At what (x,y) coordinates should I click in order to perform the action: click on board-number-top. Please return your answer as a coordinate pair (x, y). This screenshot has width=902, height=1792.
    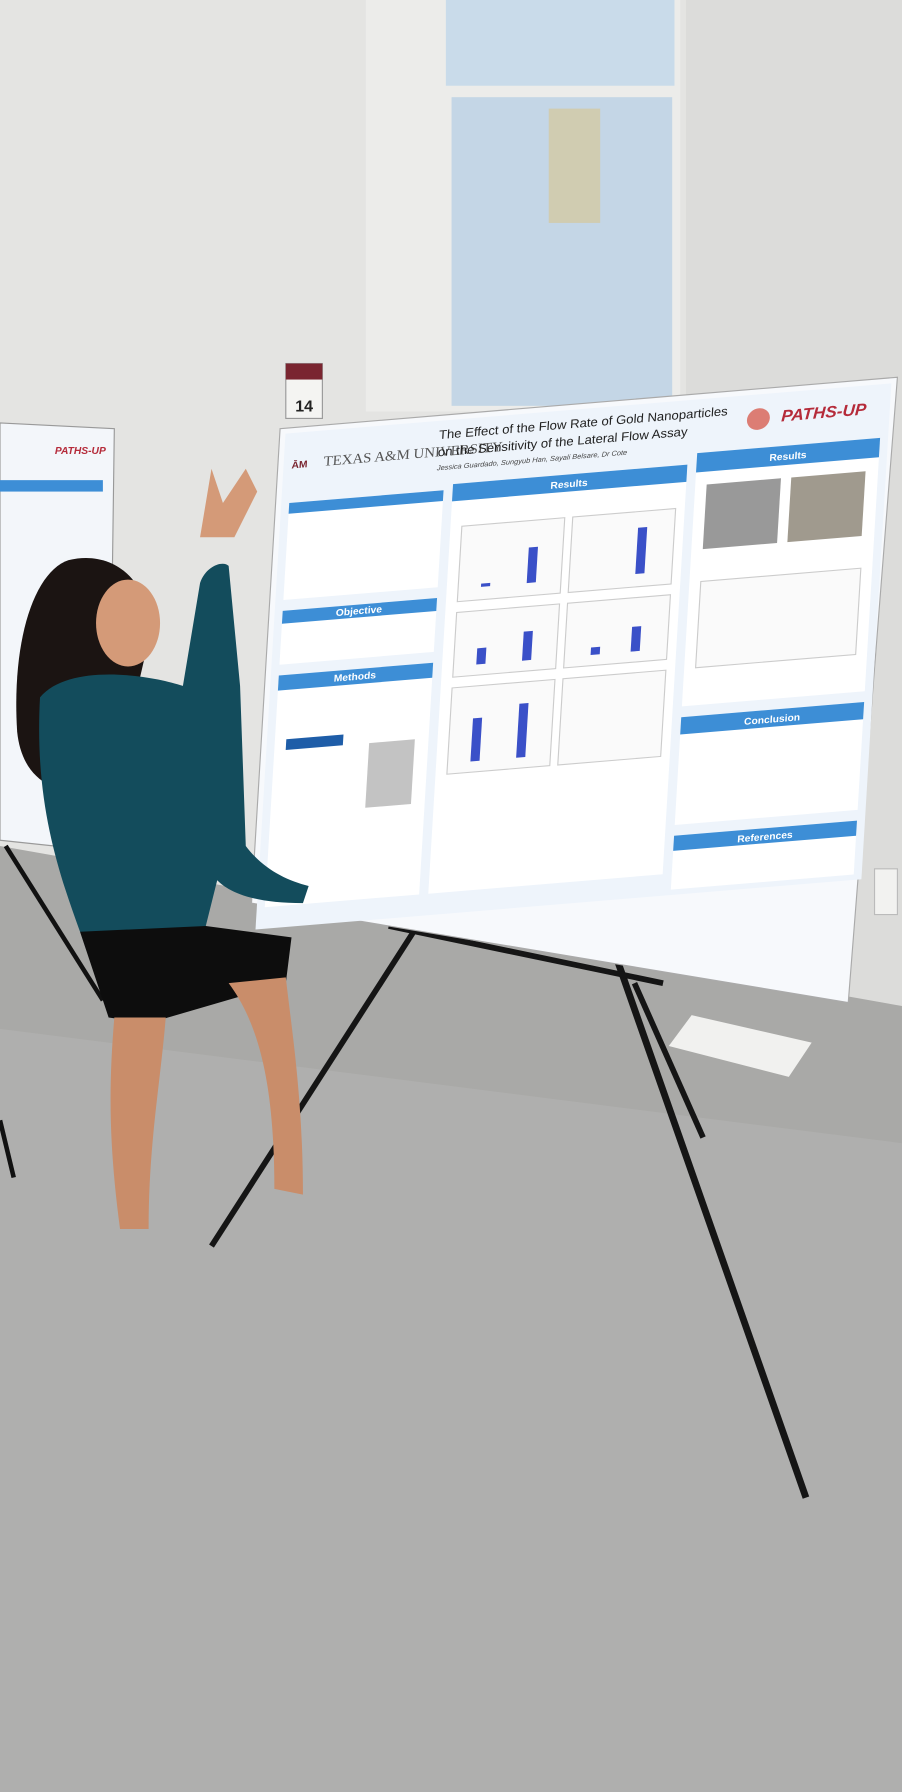
    Looking at the image, I should click on (304, 371).